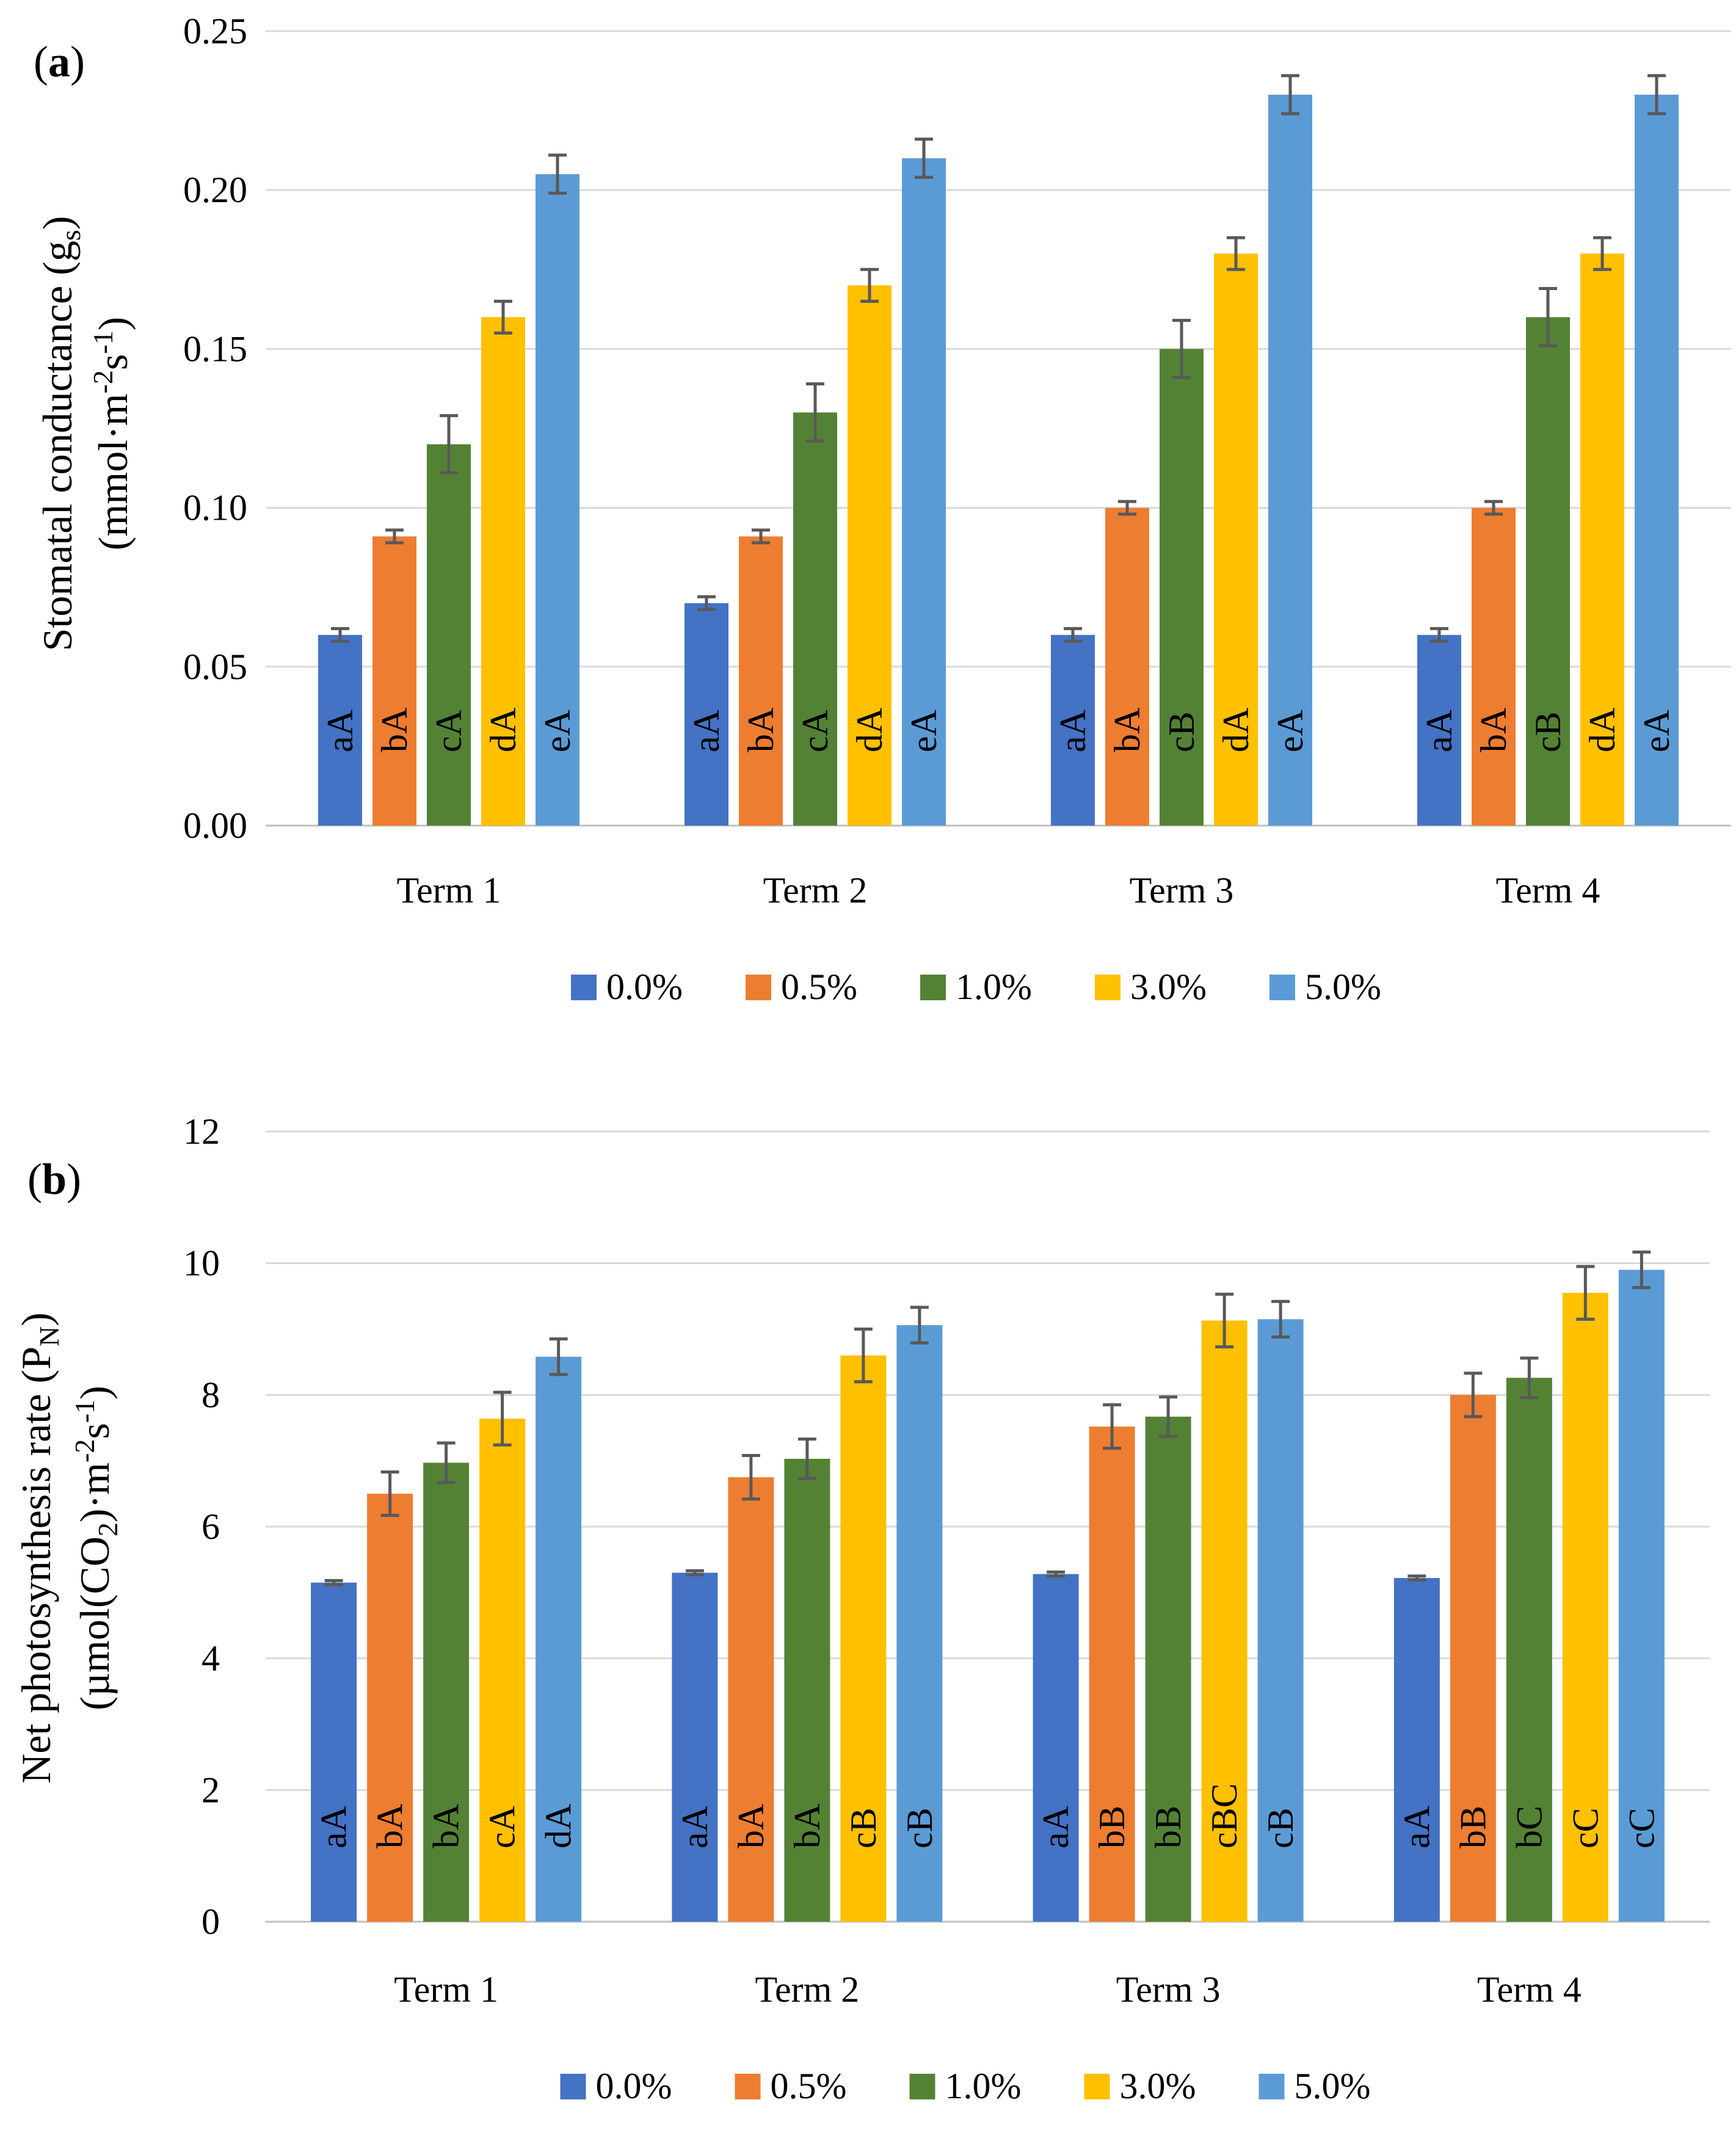 The height and width of the screenshot is (2133, 1736). I want to click on panel-label: (a), so click(60, 62).